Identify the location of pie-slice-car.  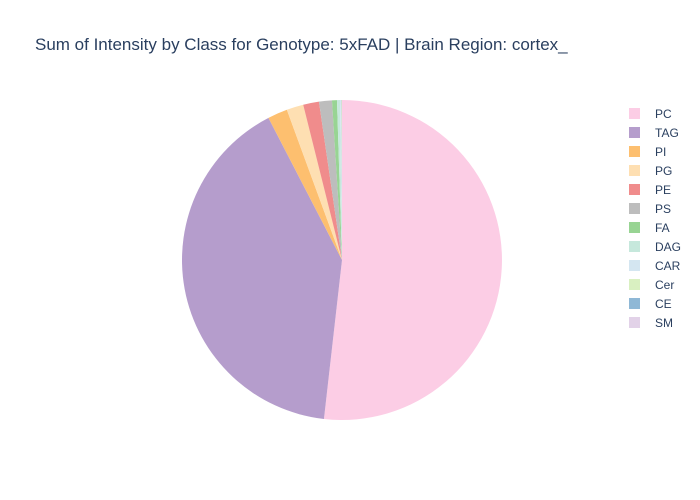
(340, 180).